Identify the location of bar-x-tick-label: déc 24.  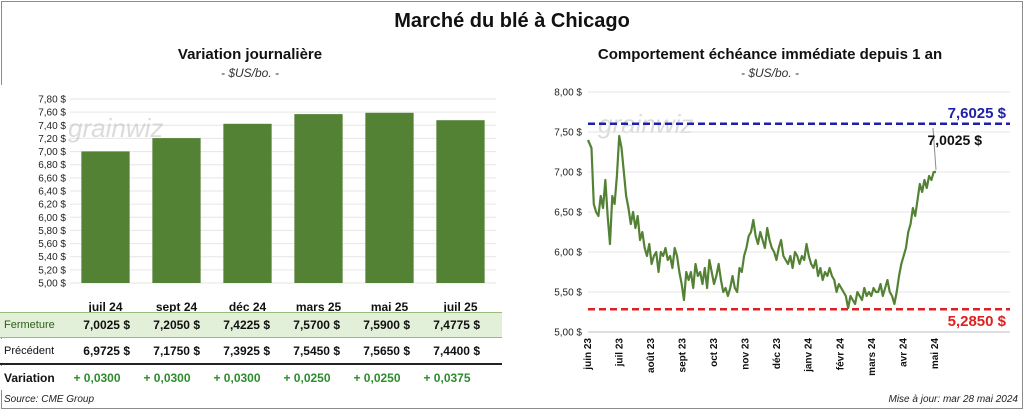
(248, 307).